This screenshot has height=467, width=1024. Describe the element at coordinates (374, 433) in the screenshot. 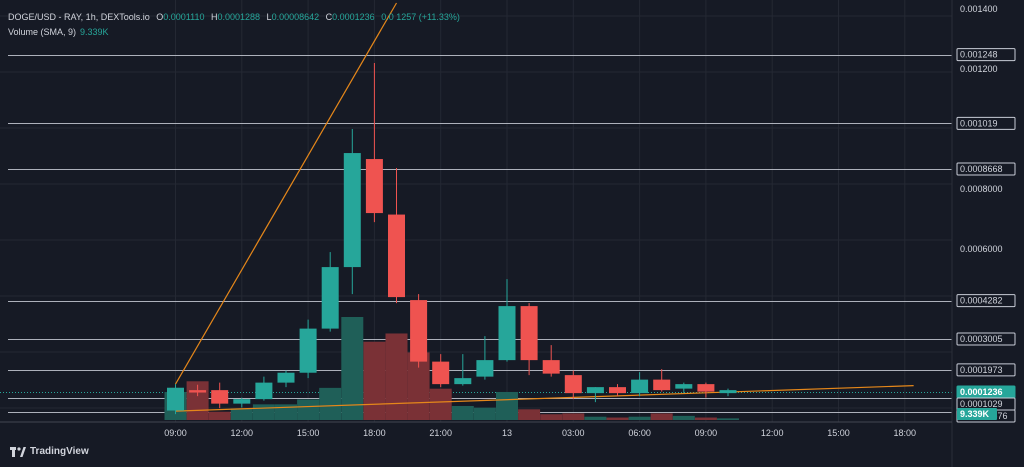

I see `time-tick-label-3: 18:00` at that location.